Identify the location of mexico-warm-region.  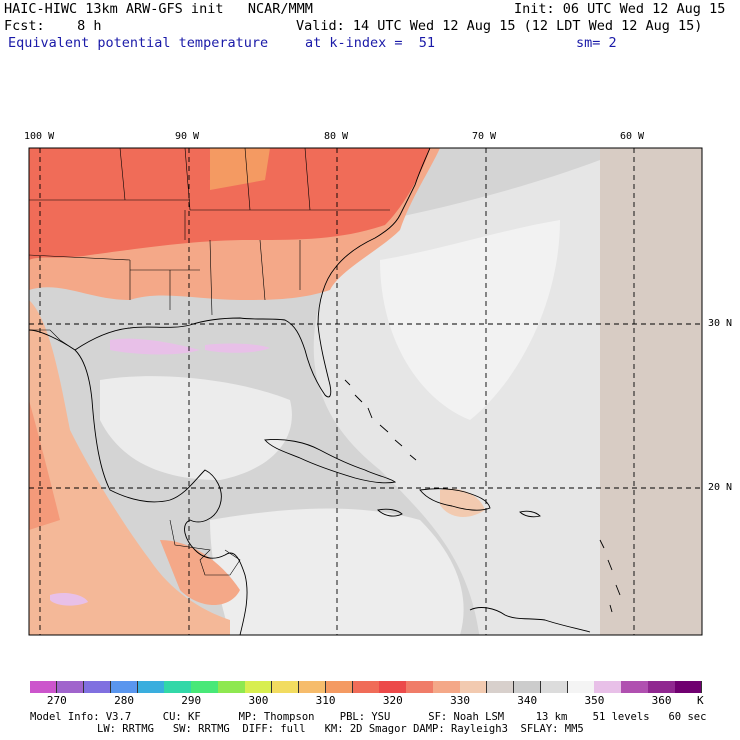
(129, 467).